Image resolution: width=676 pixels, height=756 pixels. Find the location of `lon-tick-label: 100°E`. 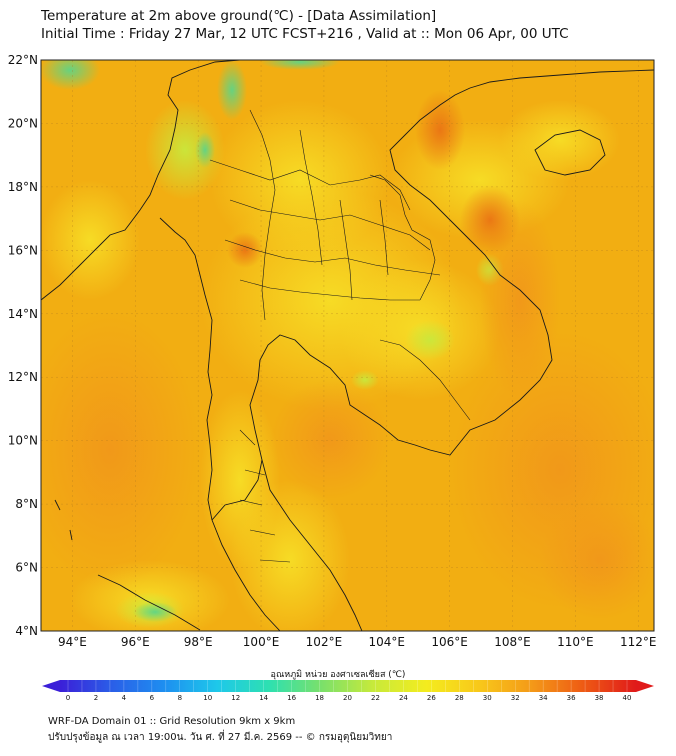

lon-tick-label: 100°E is located at coordinates (261, 642).